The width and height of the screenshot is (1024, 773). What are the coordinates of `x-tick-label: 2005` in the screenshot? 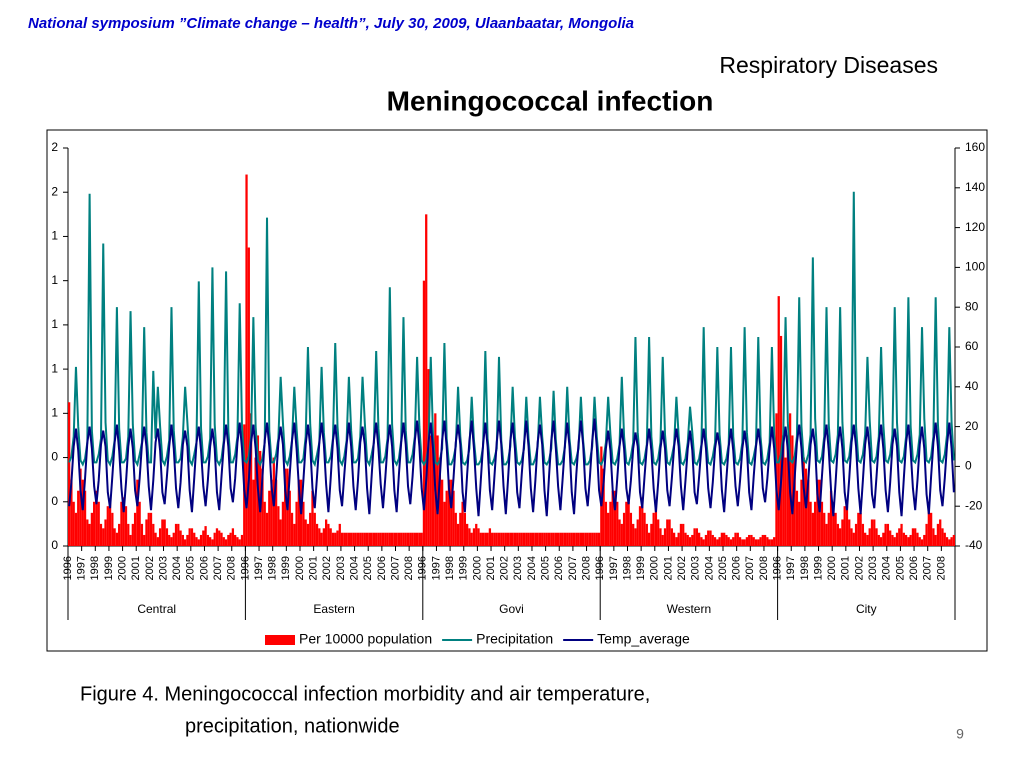 It's located at (191, 568).